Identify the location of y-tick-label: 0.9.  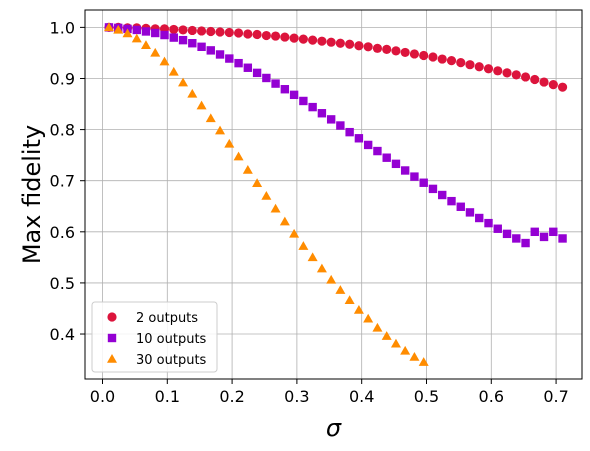
(62, 78).